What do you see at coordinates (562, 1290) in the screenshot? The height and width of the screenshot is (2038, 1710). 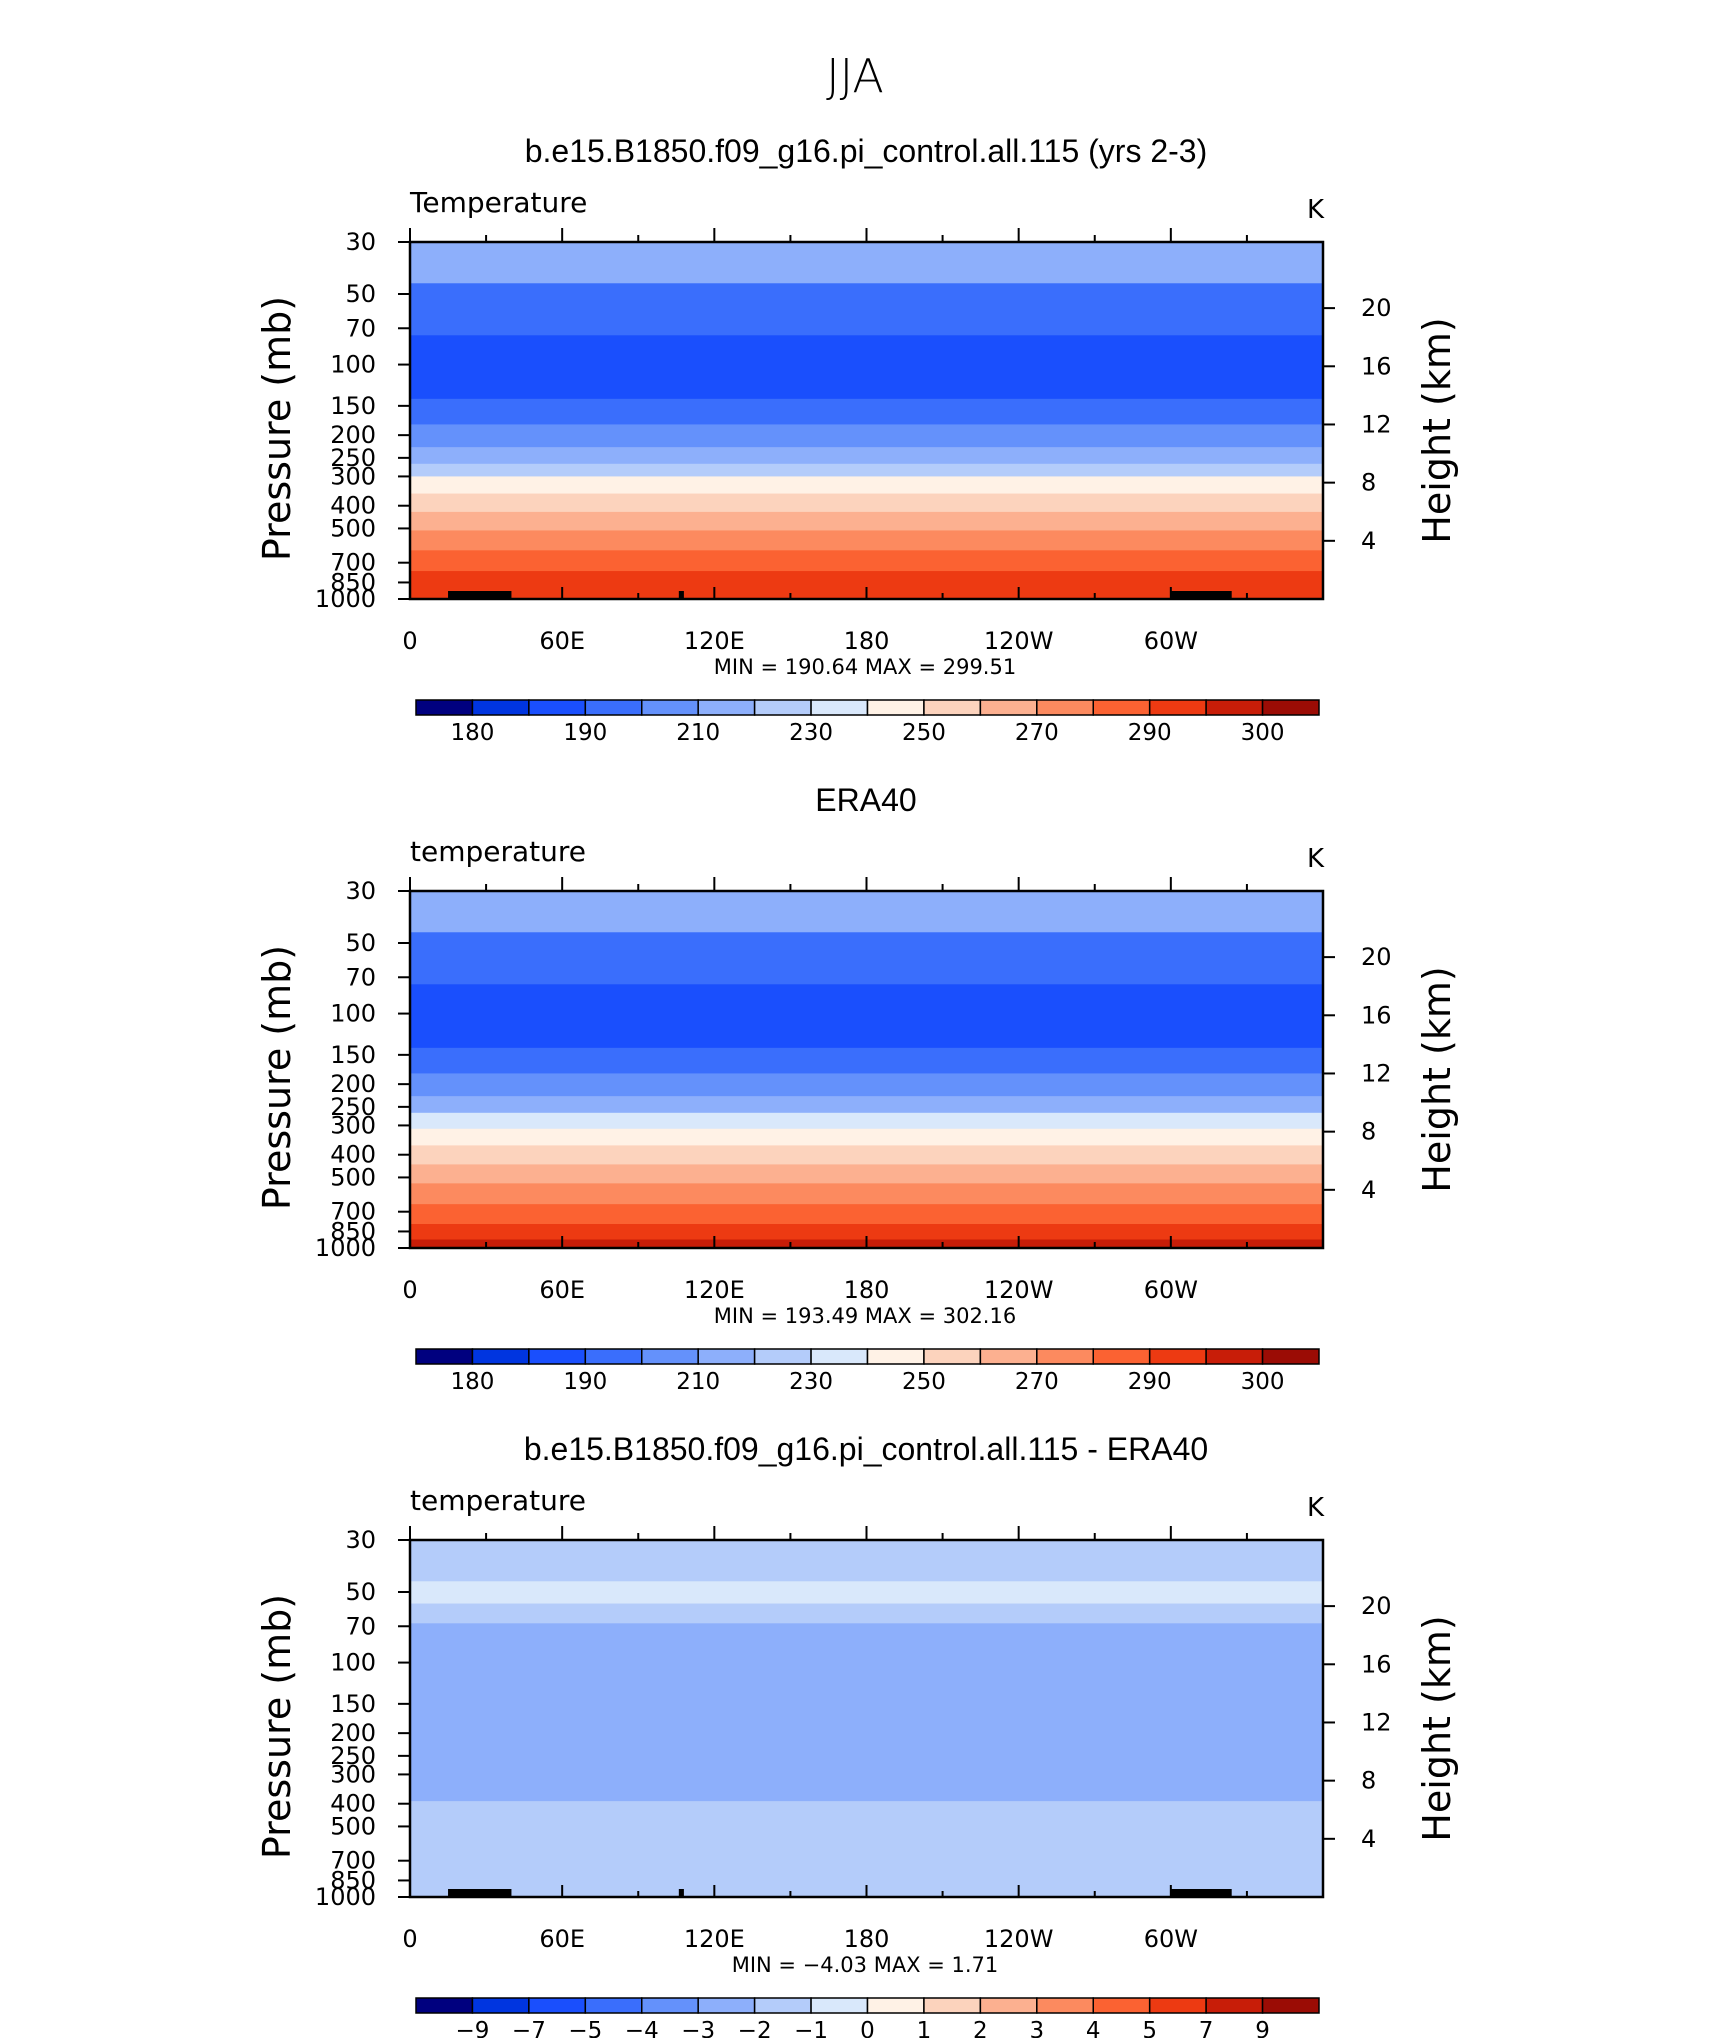 I see `x-tick-label: 60E` at bounding box center [562, 1290].